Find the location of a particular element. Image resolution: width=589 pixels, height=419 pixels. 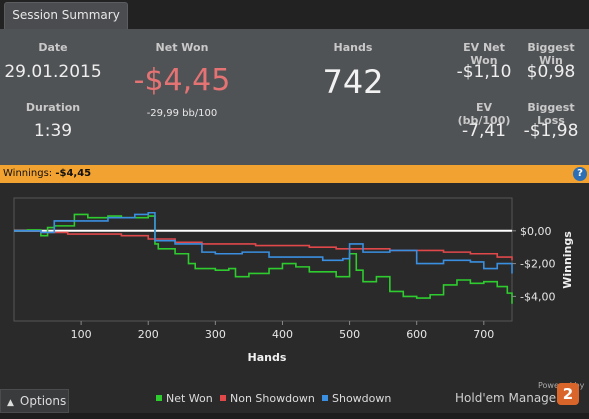

x-tick-label: 100 is located at coordinates (81, 334).